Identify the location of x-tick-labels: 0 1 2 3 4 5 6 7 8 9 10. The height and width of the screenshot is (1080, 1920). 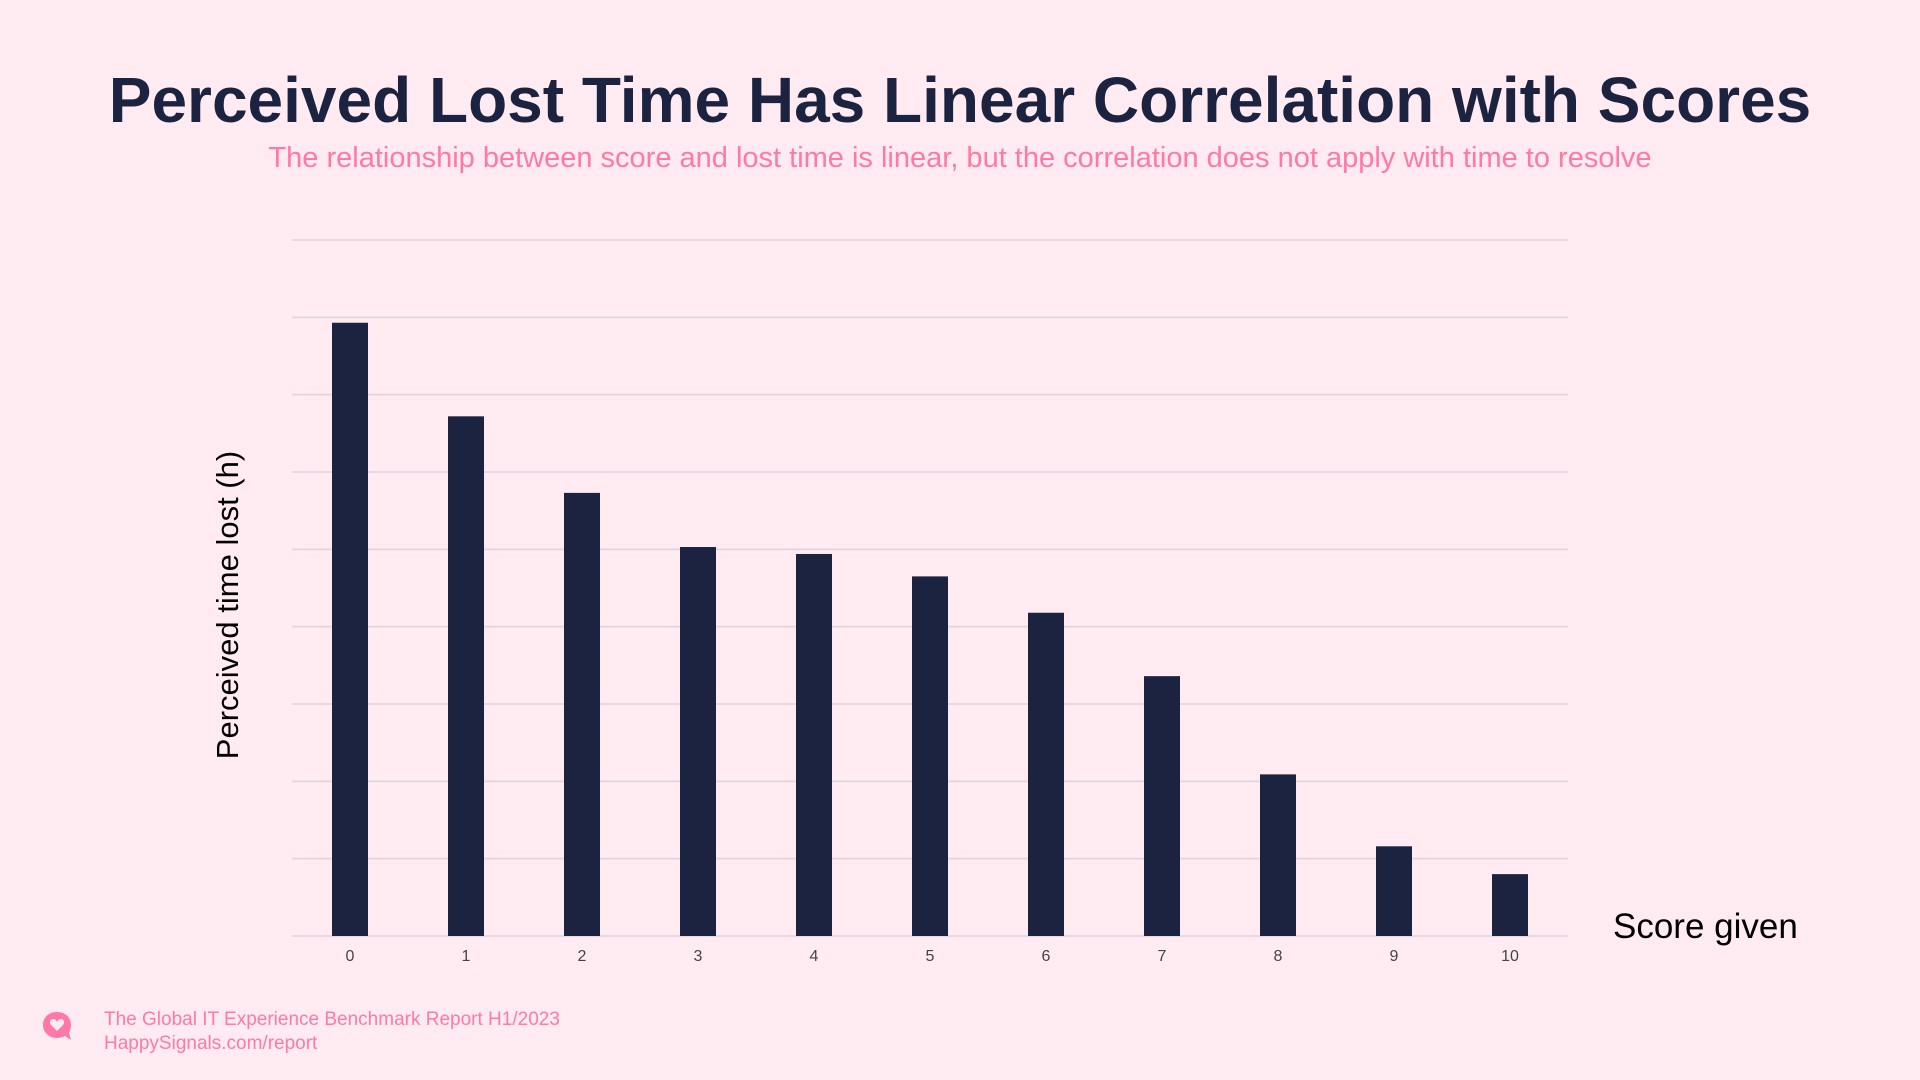
(932, 956).